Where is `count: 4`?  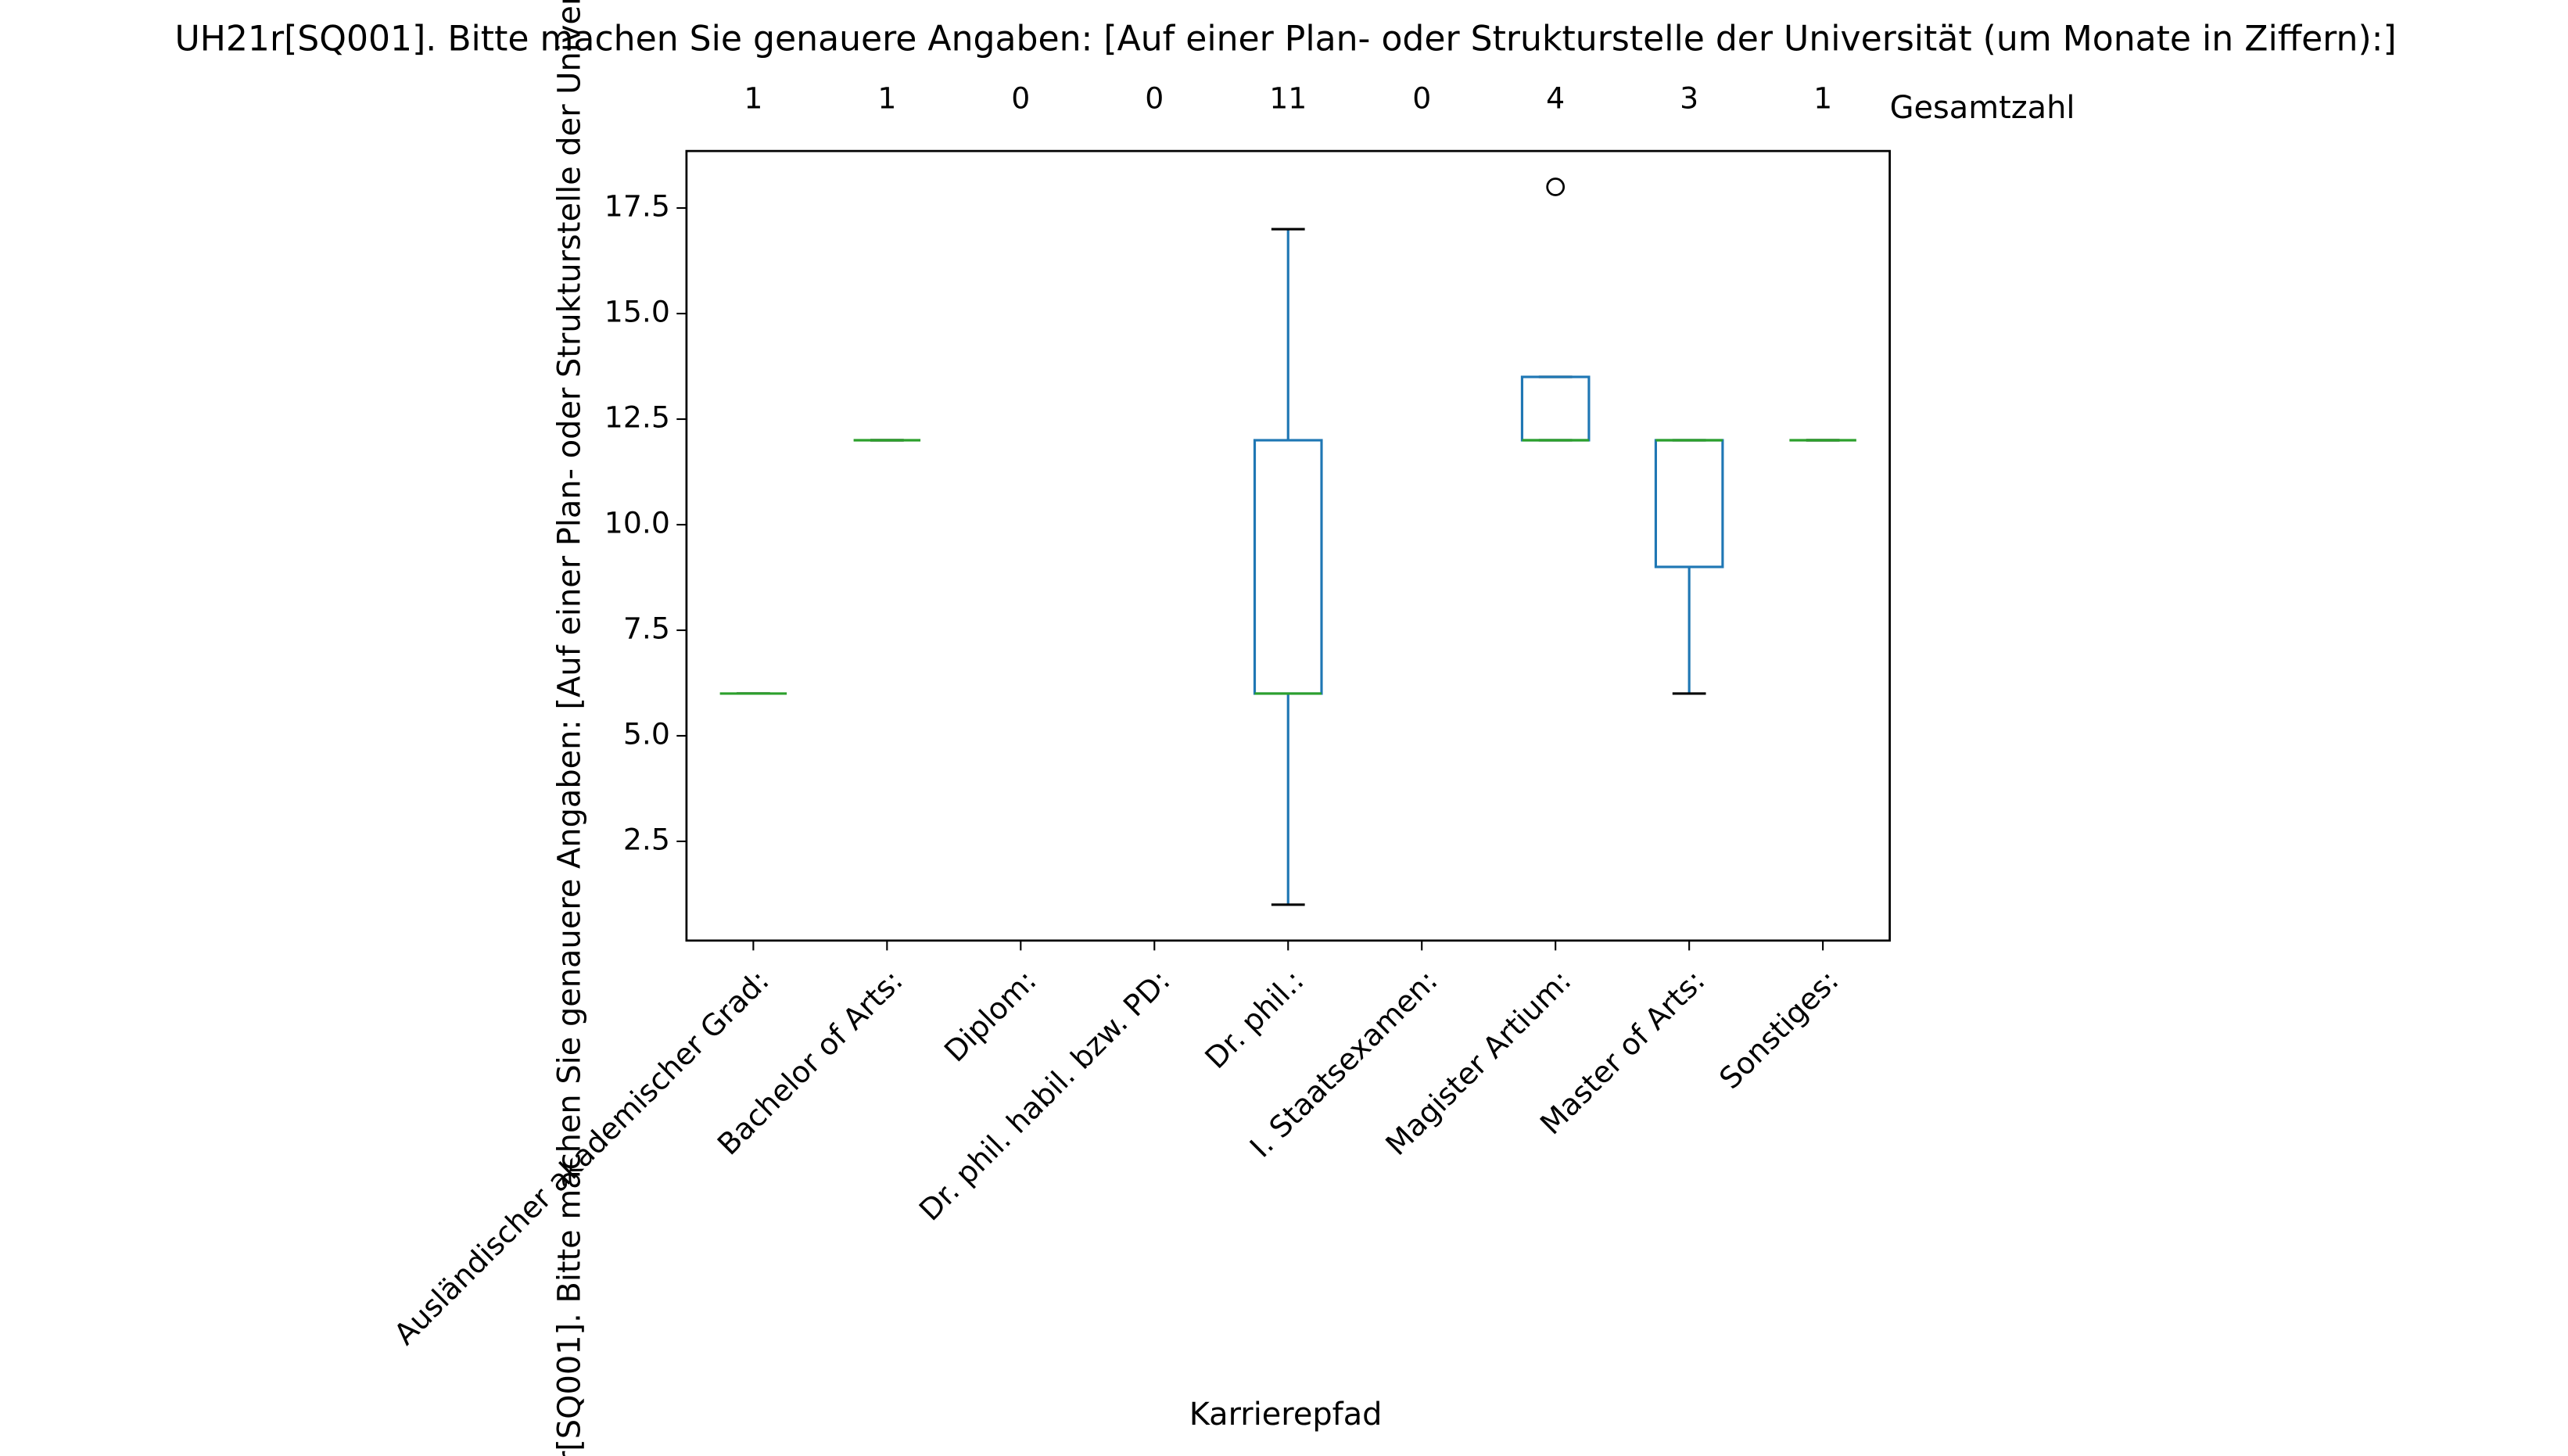 count: 4 is located at coordinates (1555, 98).